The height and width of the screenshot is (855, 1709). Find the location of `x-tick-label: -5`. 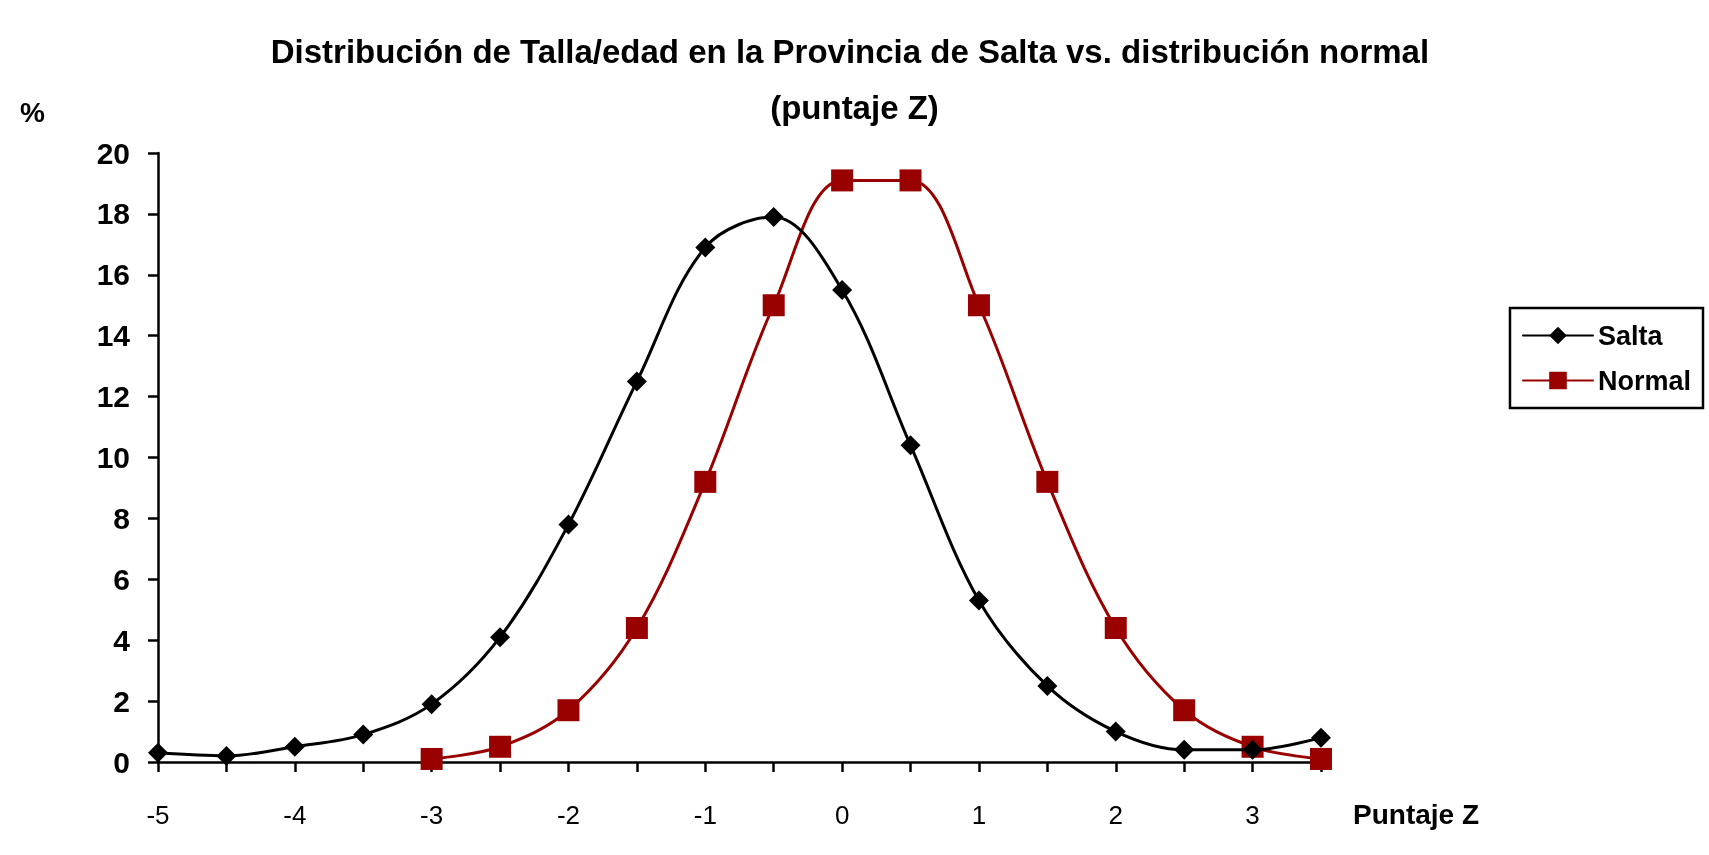

x-tick-label: -5 is located at coordinates (158, 815).